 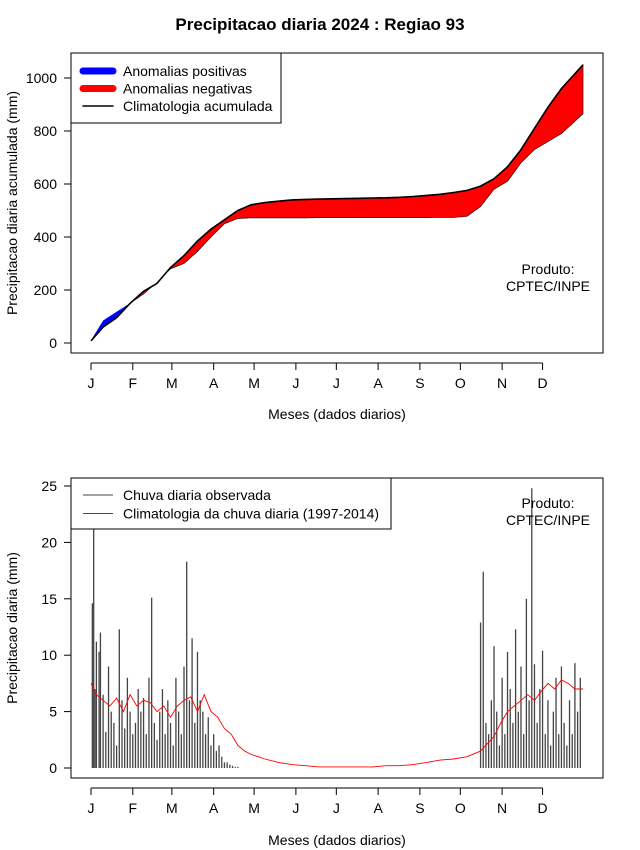 I want to click on y-tick-label: 15, so click(x=49, y=599).